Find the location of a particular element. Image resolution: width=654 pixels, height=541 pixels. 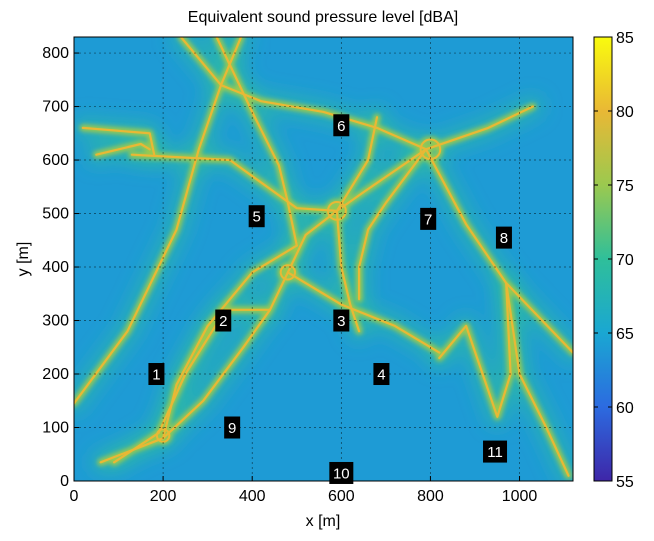

y-tick-label: 200 is located at coordinates (55, 374).